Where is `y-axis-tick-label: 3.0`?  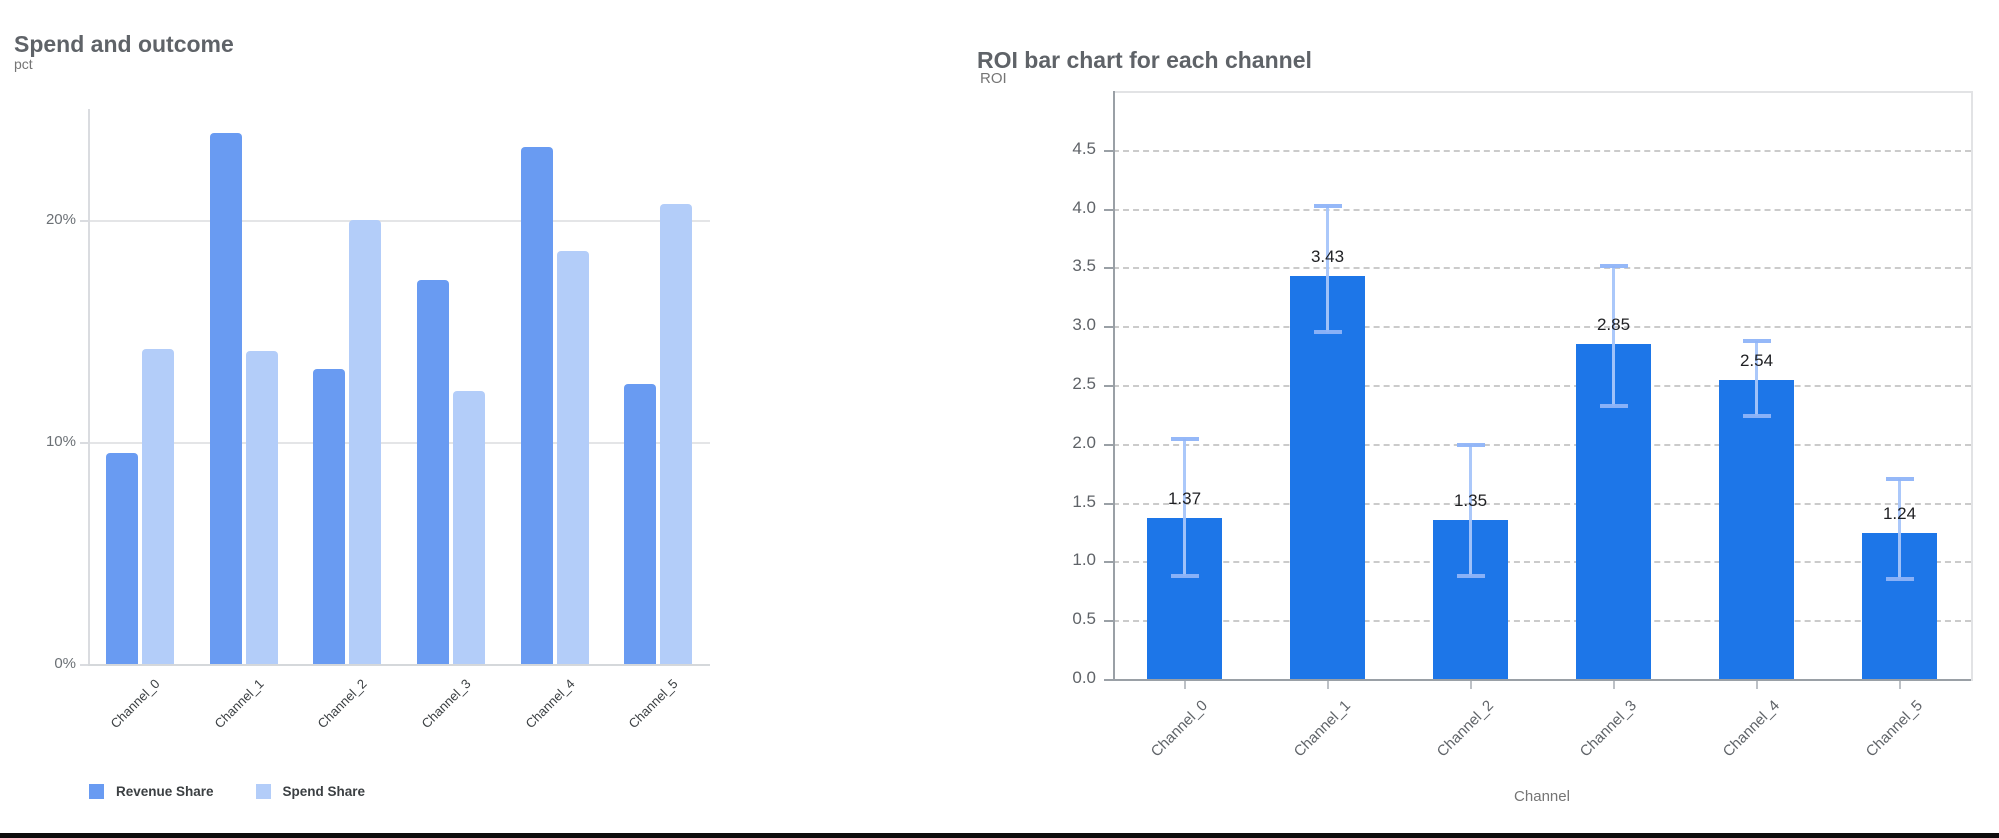 y-axis-tick-label: 3.0 is located at coordinates (1084, 325).